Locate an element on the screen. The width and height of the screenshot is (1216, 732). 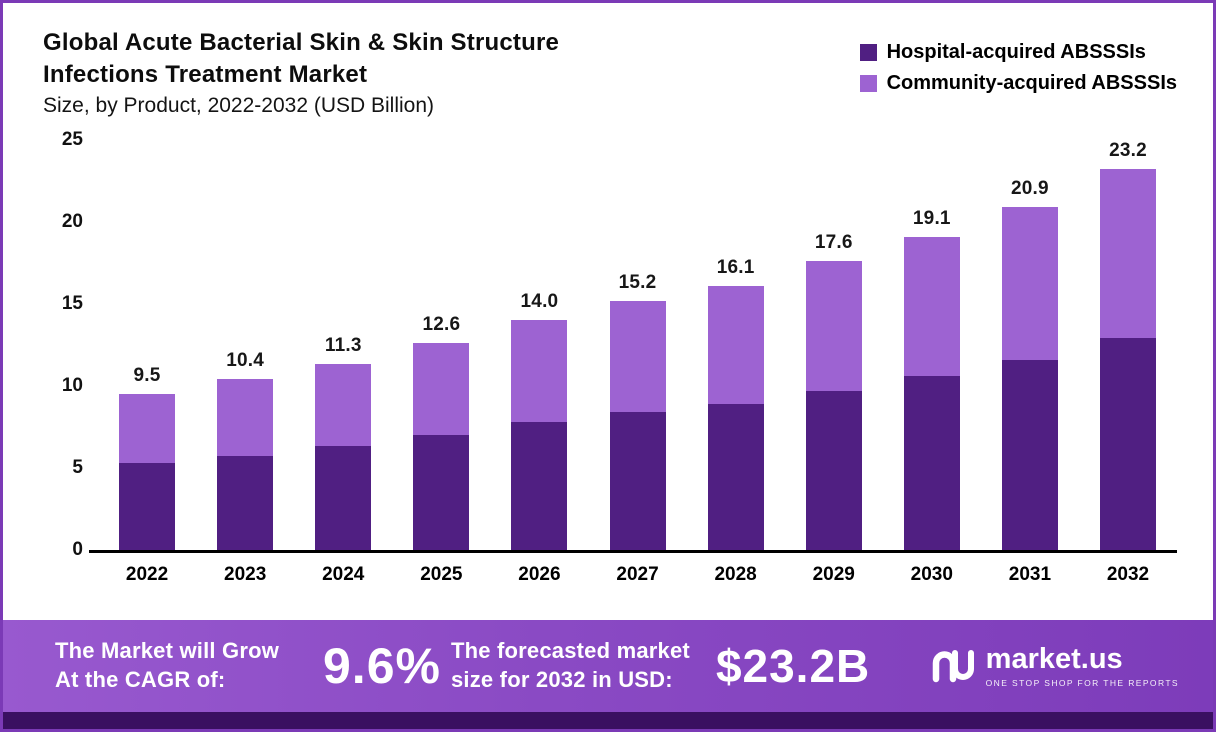
segment-community-2032 is located at coordinates (1127, 254).